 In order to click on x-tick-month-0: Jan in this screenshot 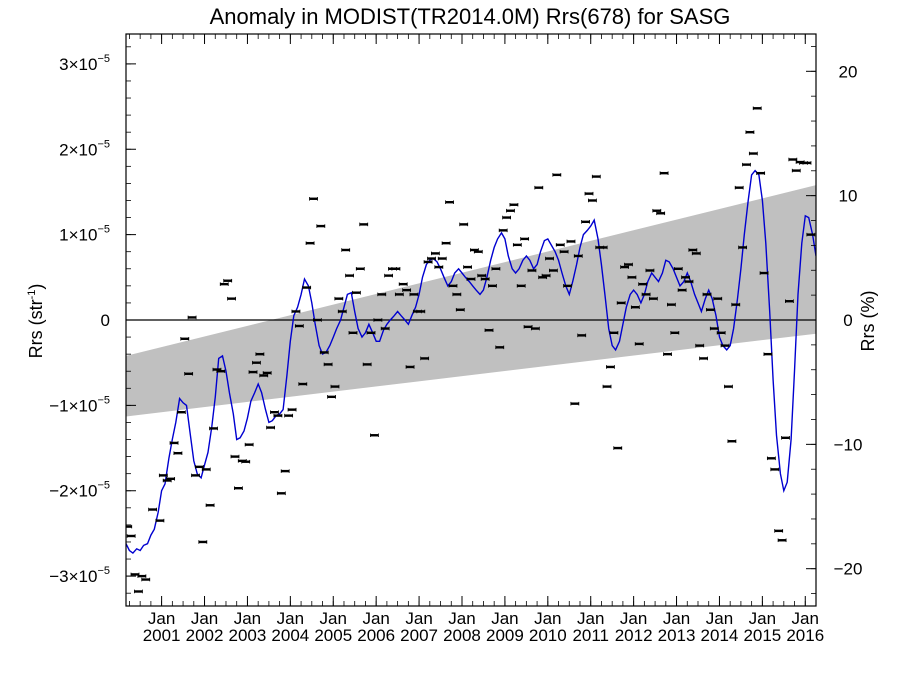, I will do `click(161, 618)`.